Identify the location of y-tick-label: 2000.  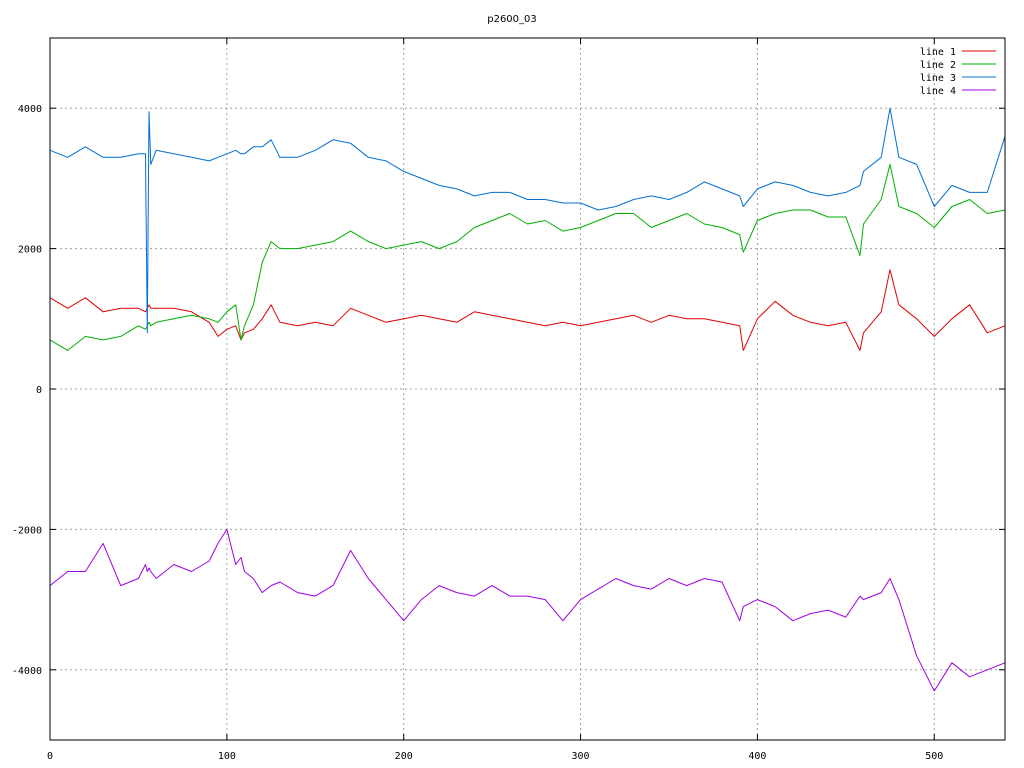
(30, 250).